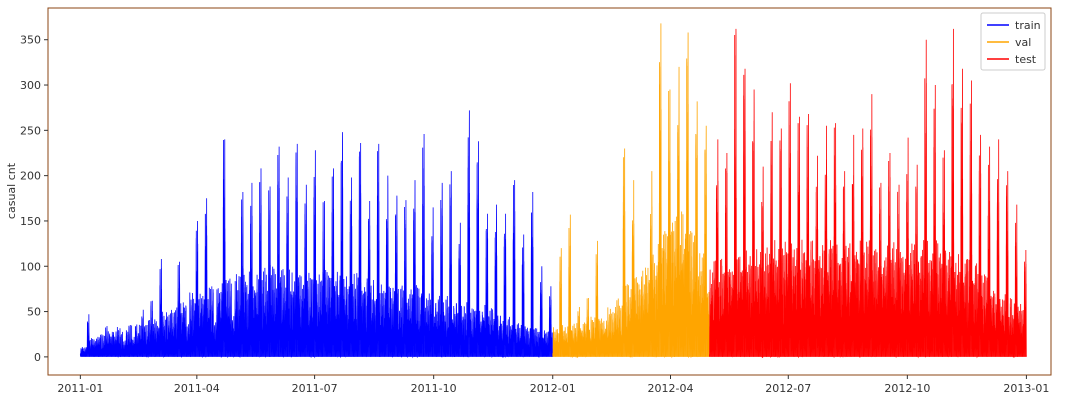  I want to click on x-tick-label: 2012-07, so click(788, 388).